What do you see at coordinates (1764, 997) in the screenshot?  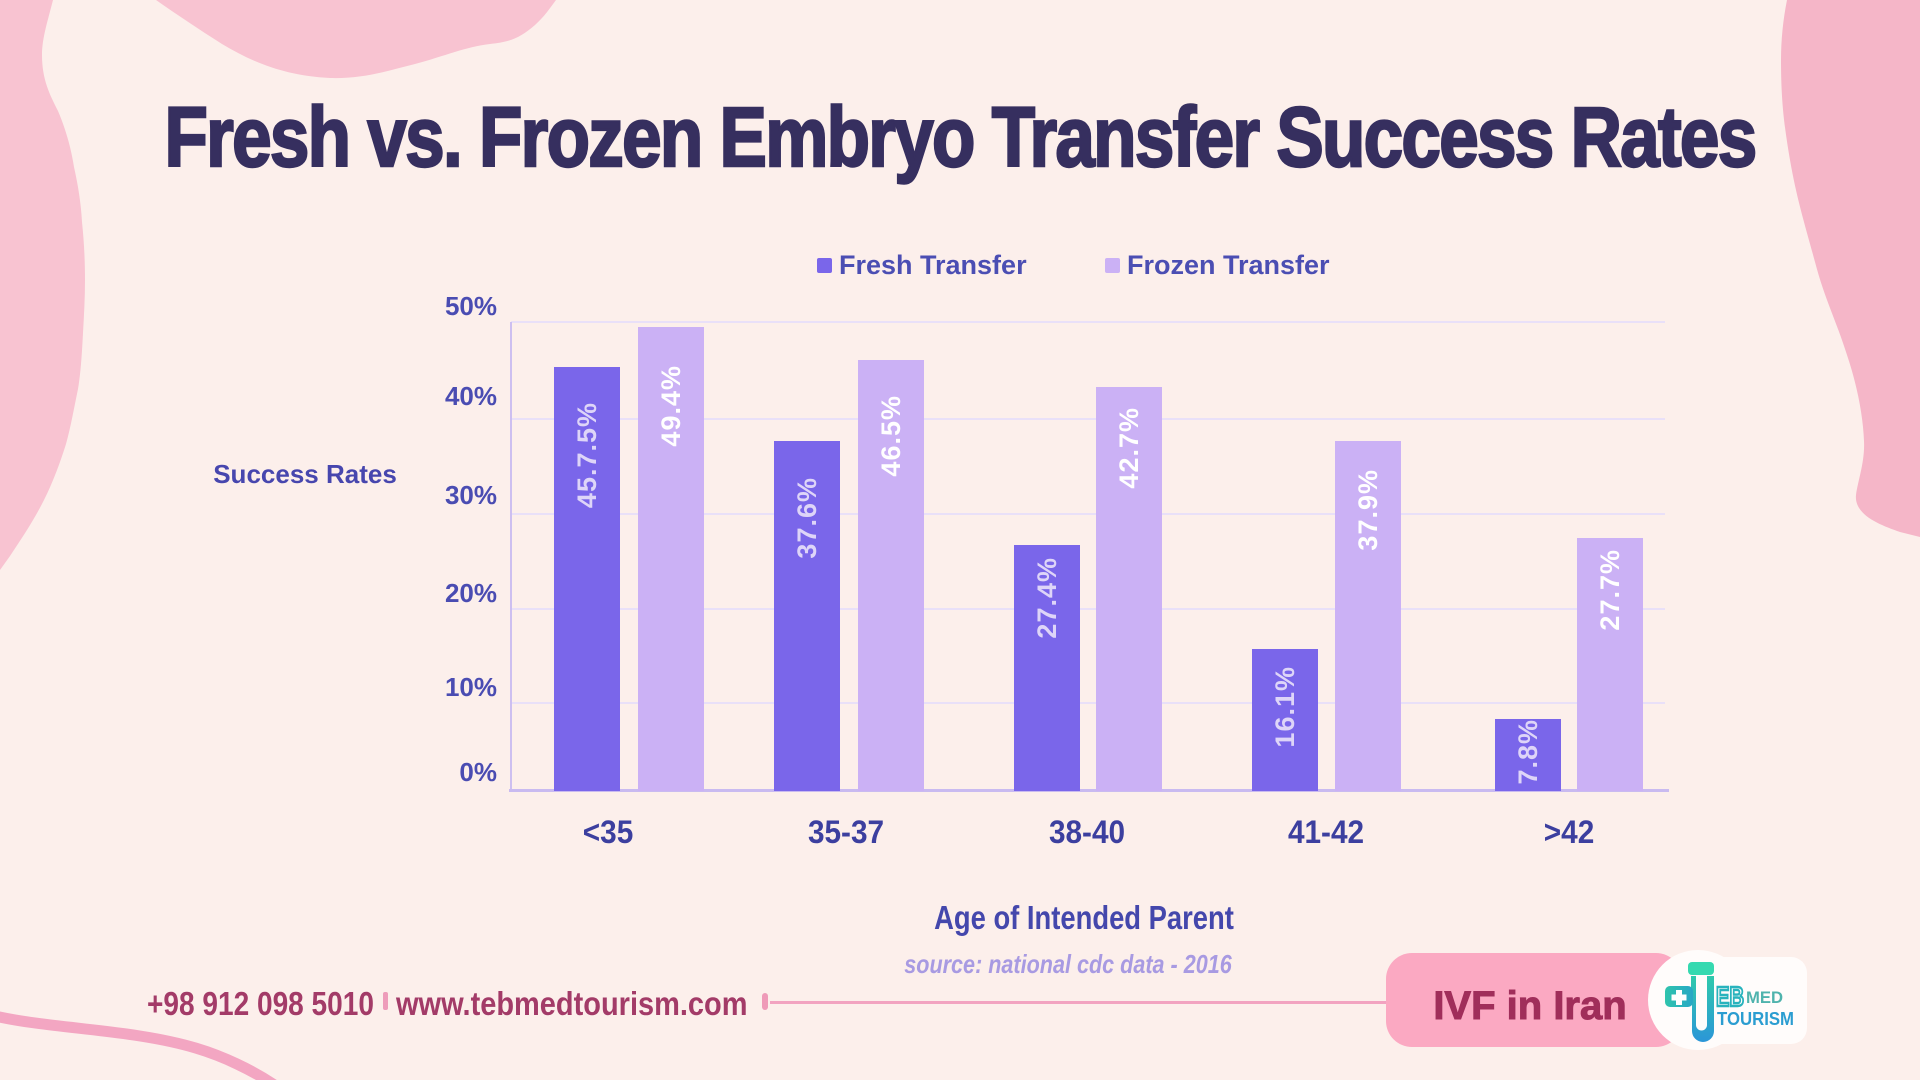 I see `svg-text: MED` at bounding box center [1764, 997].